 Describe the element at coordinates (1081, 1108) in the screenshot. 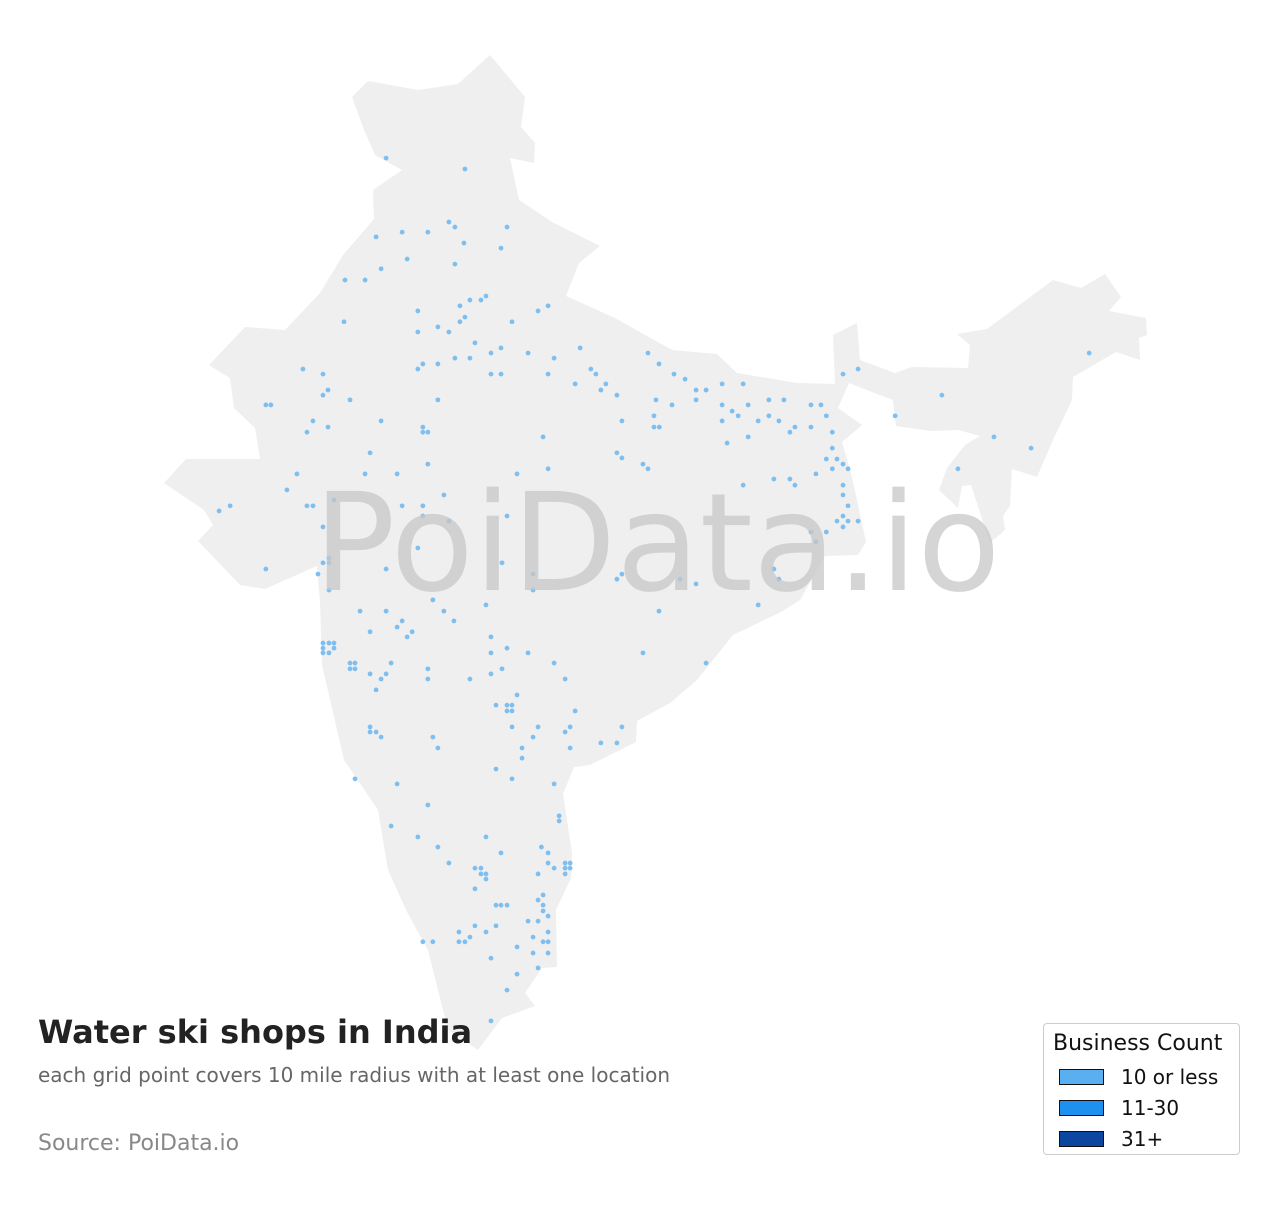

I see `legend-swatch` at that location.